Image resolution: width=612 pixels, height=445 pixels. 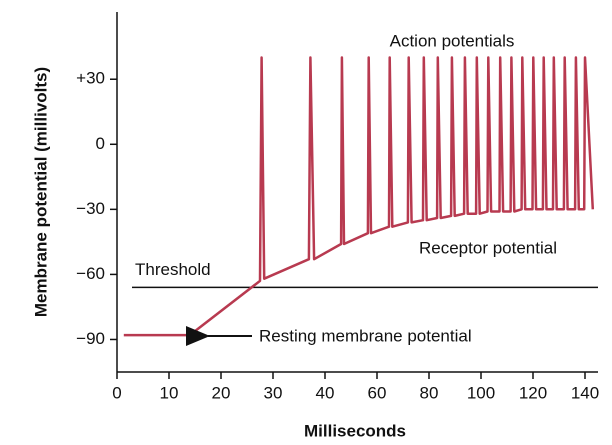 What do you see at coordinates (221, 392) in the screenshot?
I see `x-tick-label: 20` at bounding box center [221, 392].